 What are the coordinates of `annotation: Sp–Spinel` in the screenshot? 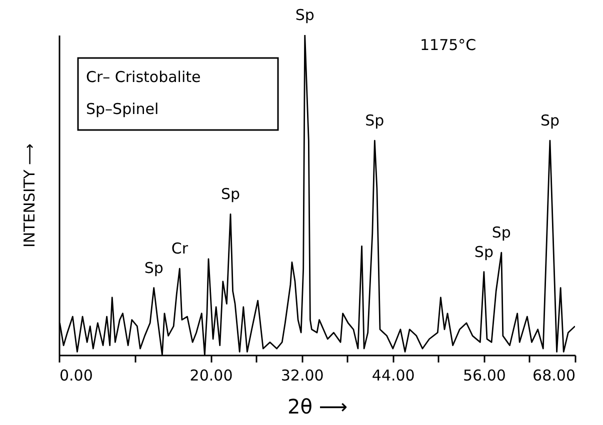 It's located at (122, 109).